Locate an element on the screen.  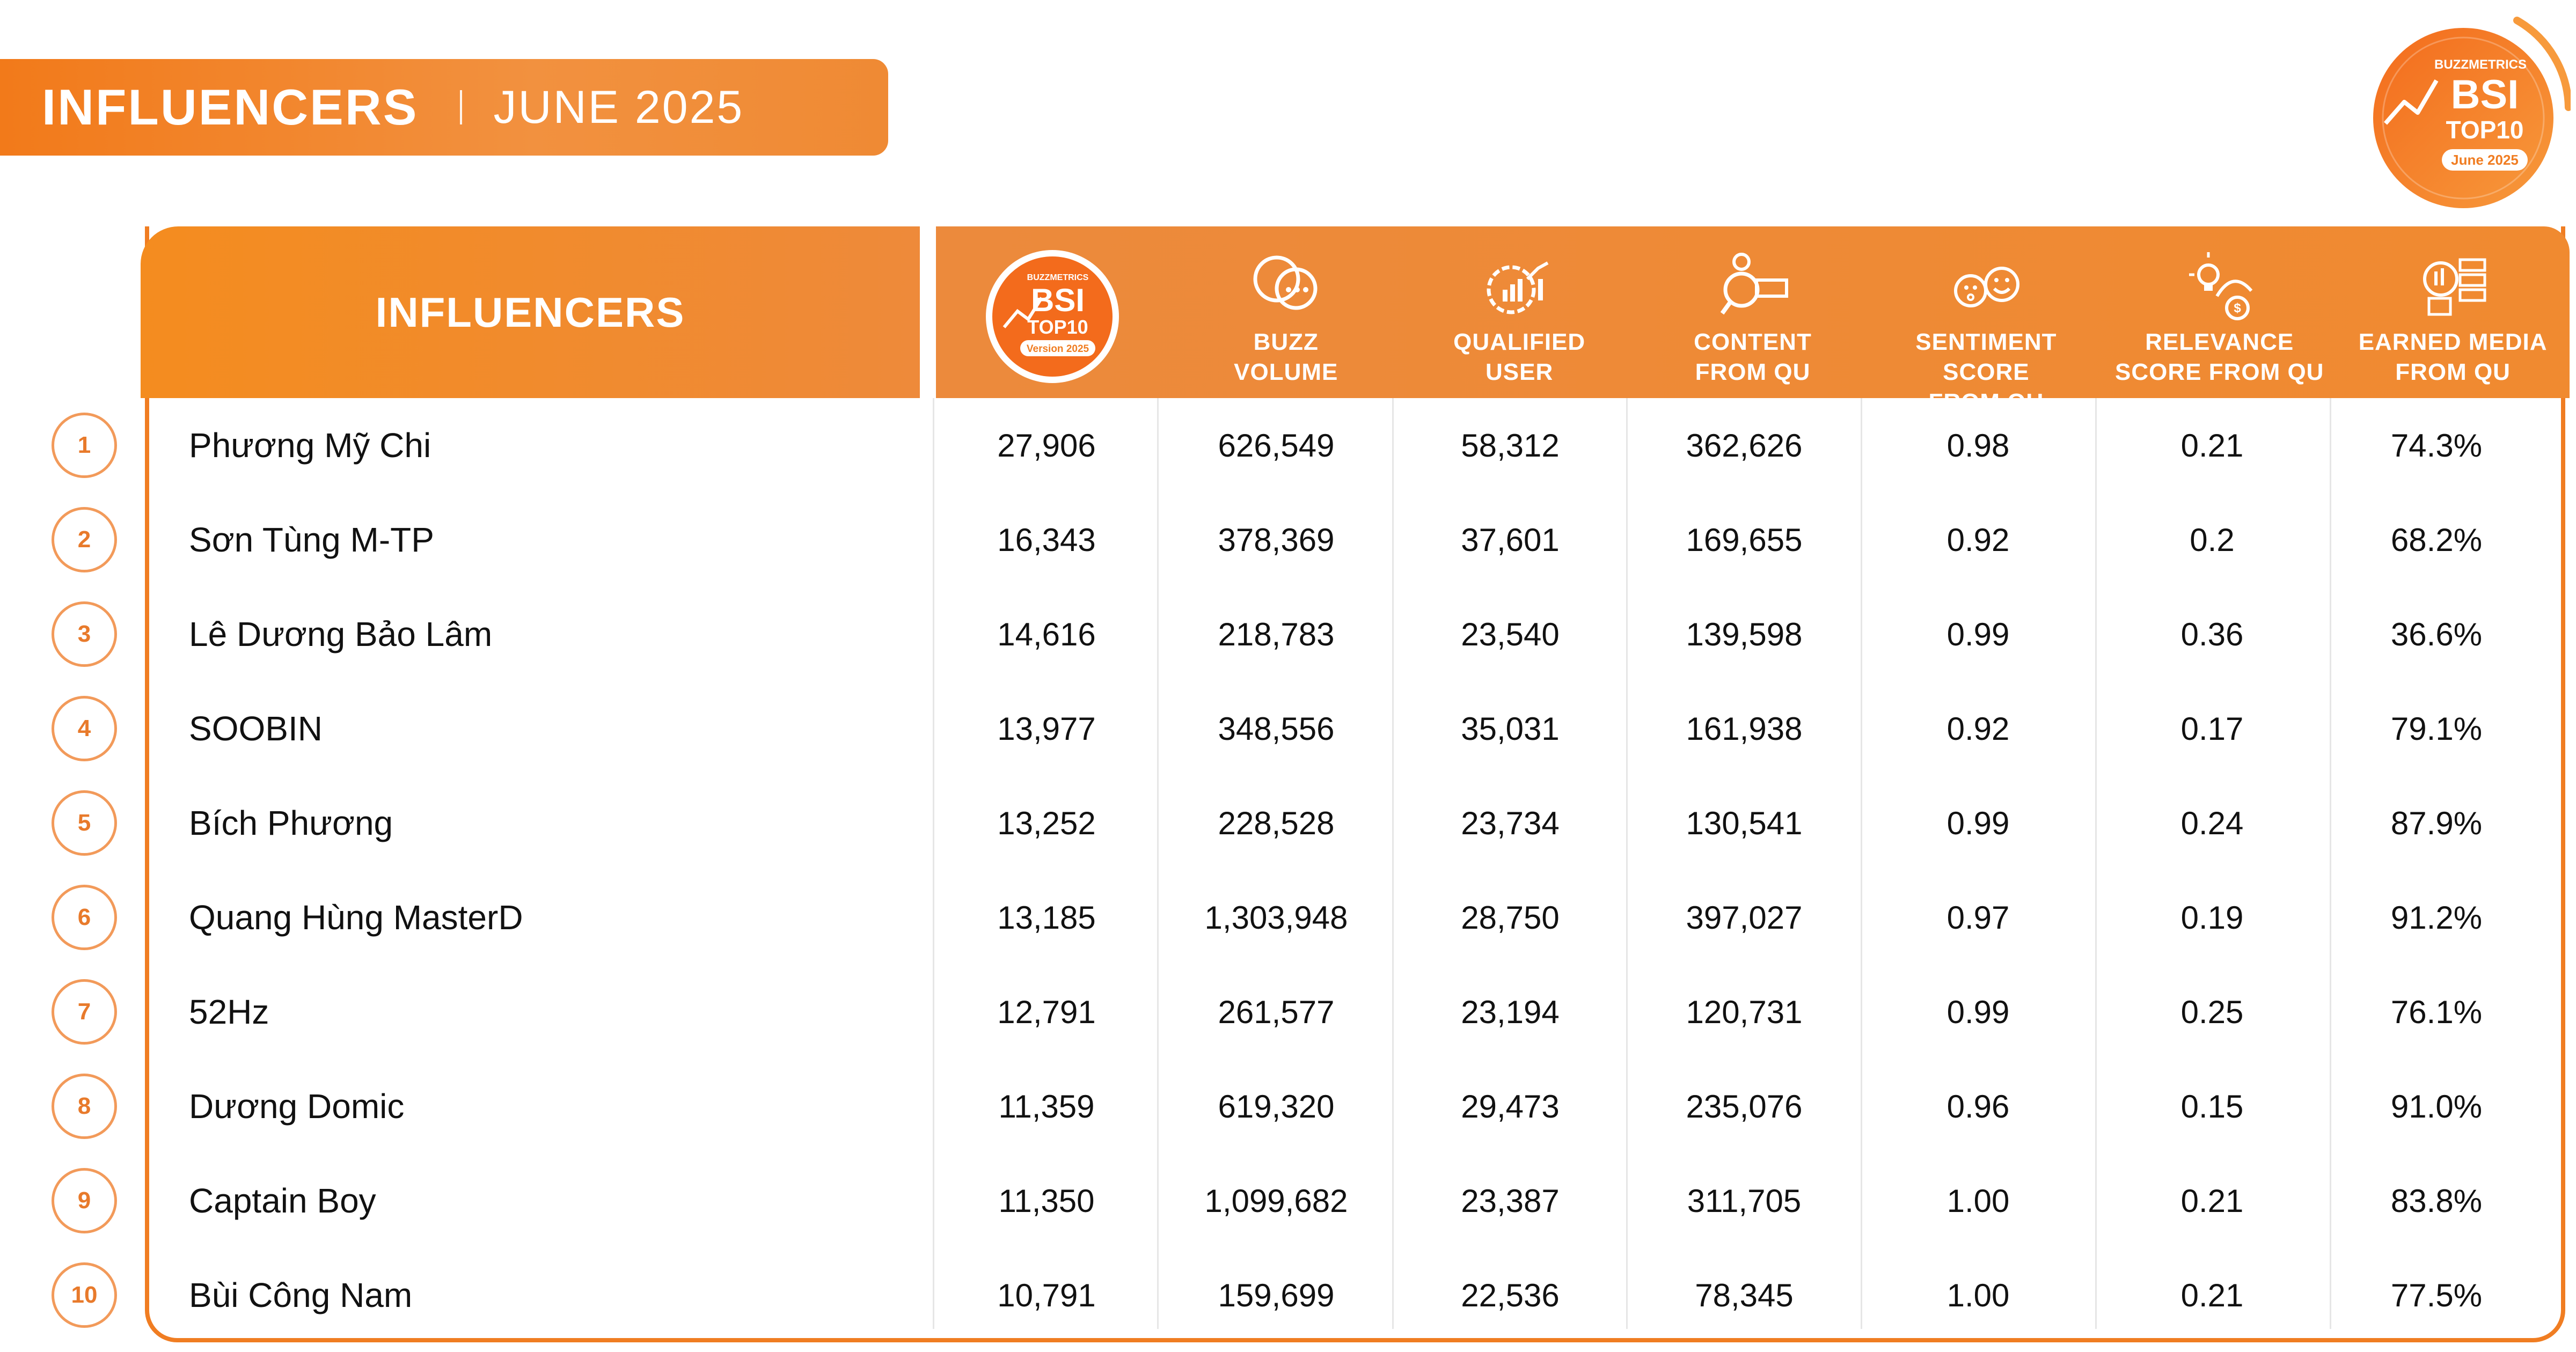
sentiment-score-value: 1.00 is located at coordinates (1978, 1200).